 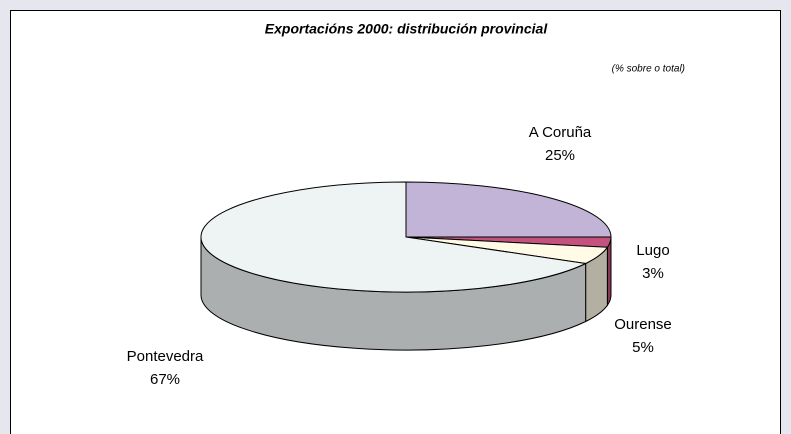 What do you see at coordinates (643, 324) in the screenshot?
I see `slice-label: Ourense` at bounding box center [643, 324].